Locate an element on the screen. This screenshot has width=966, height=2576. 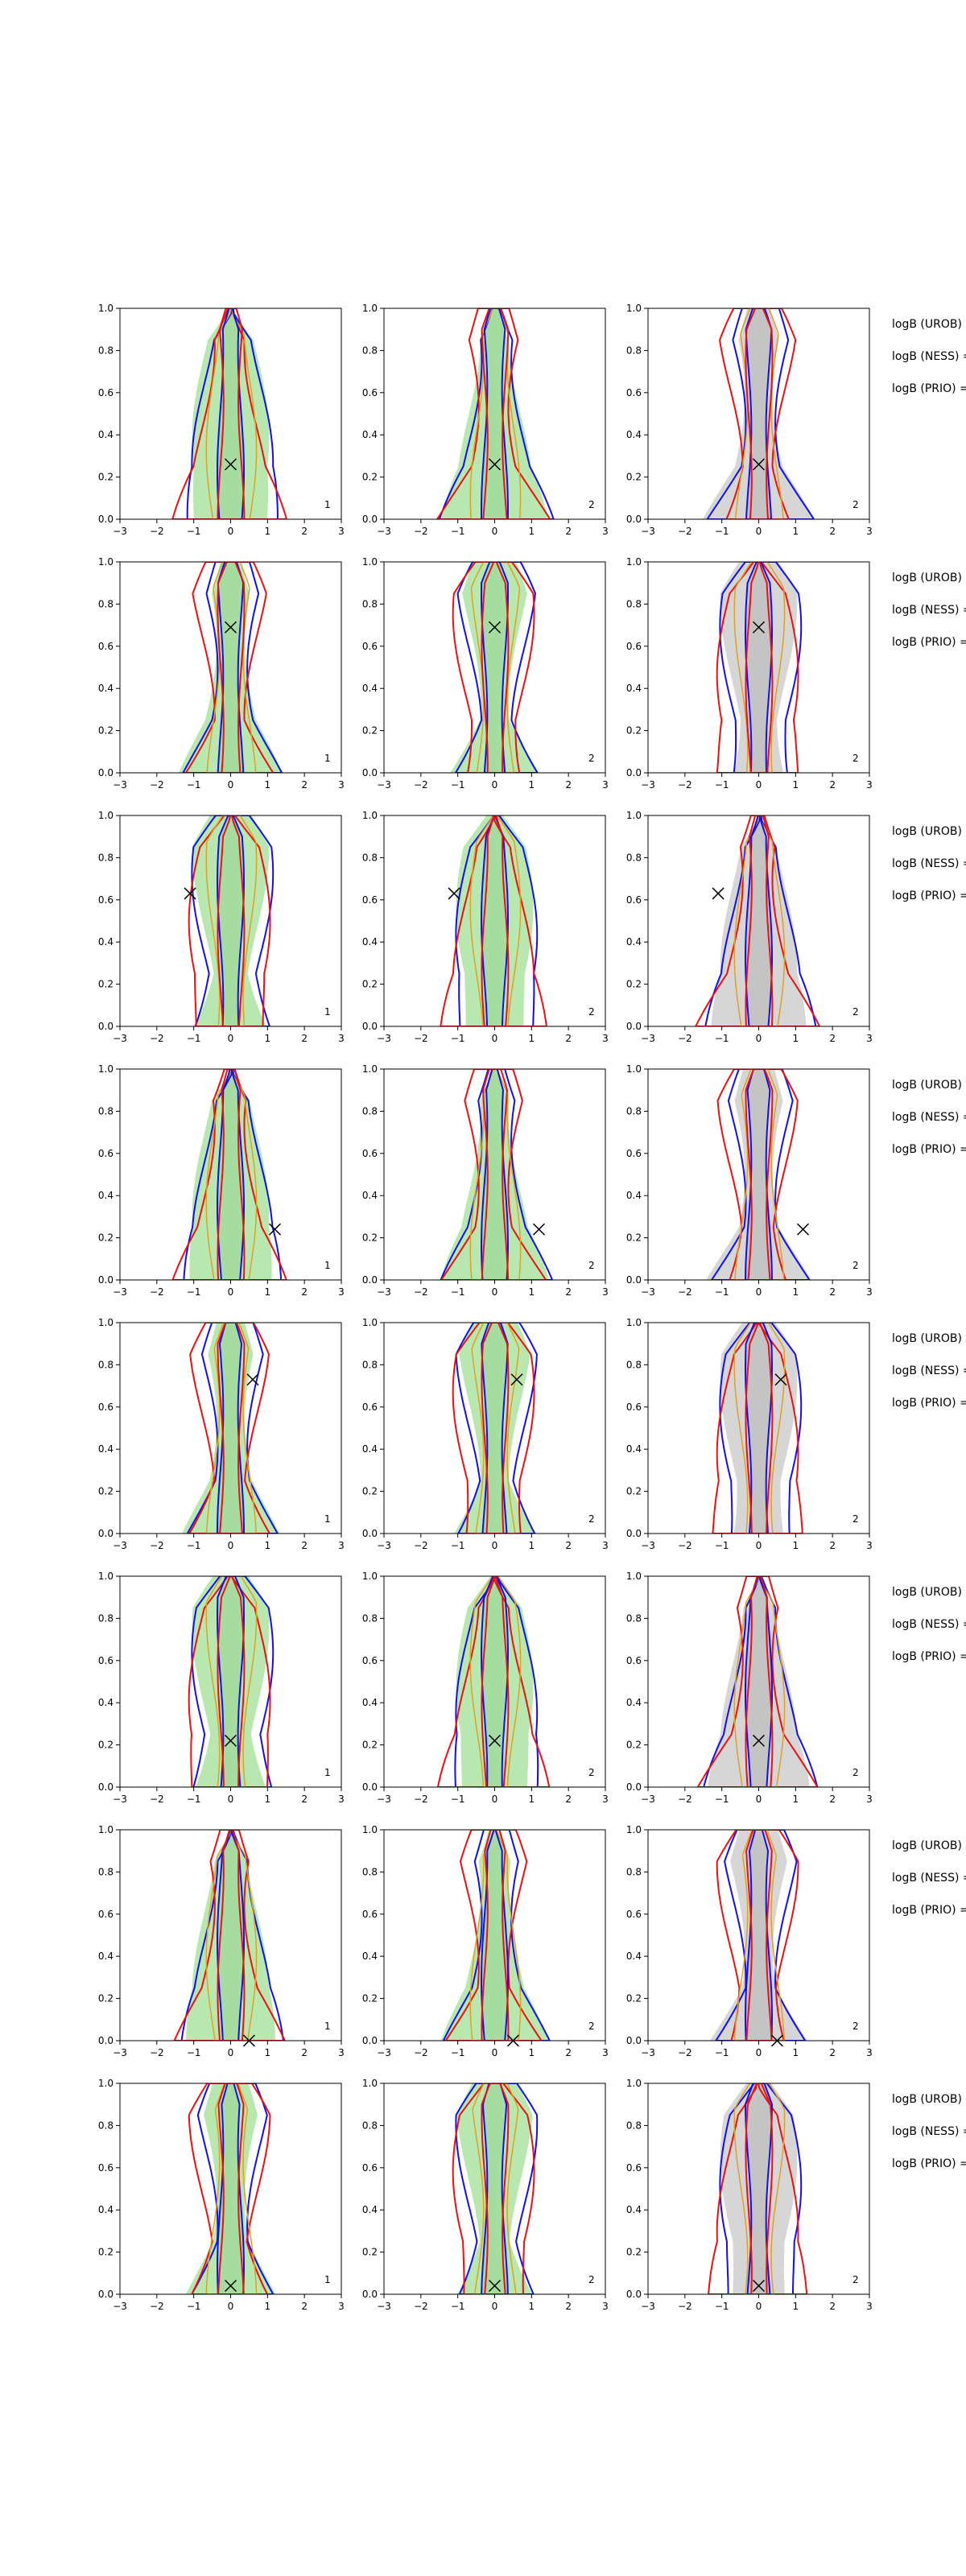
subplot-r7-c3: −3 −2 −1 0 1 2 3 0.0 0.2 0.4 0.6 0.8 1.0 2 is located at coordinates (749, 1941).